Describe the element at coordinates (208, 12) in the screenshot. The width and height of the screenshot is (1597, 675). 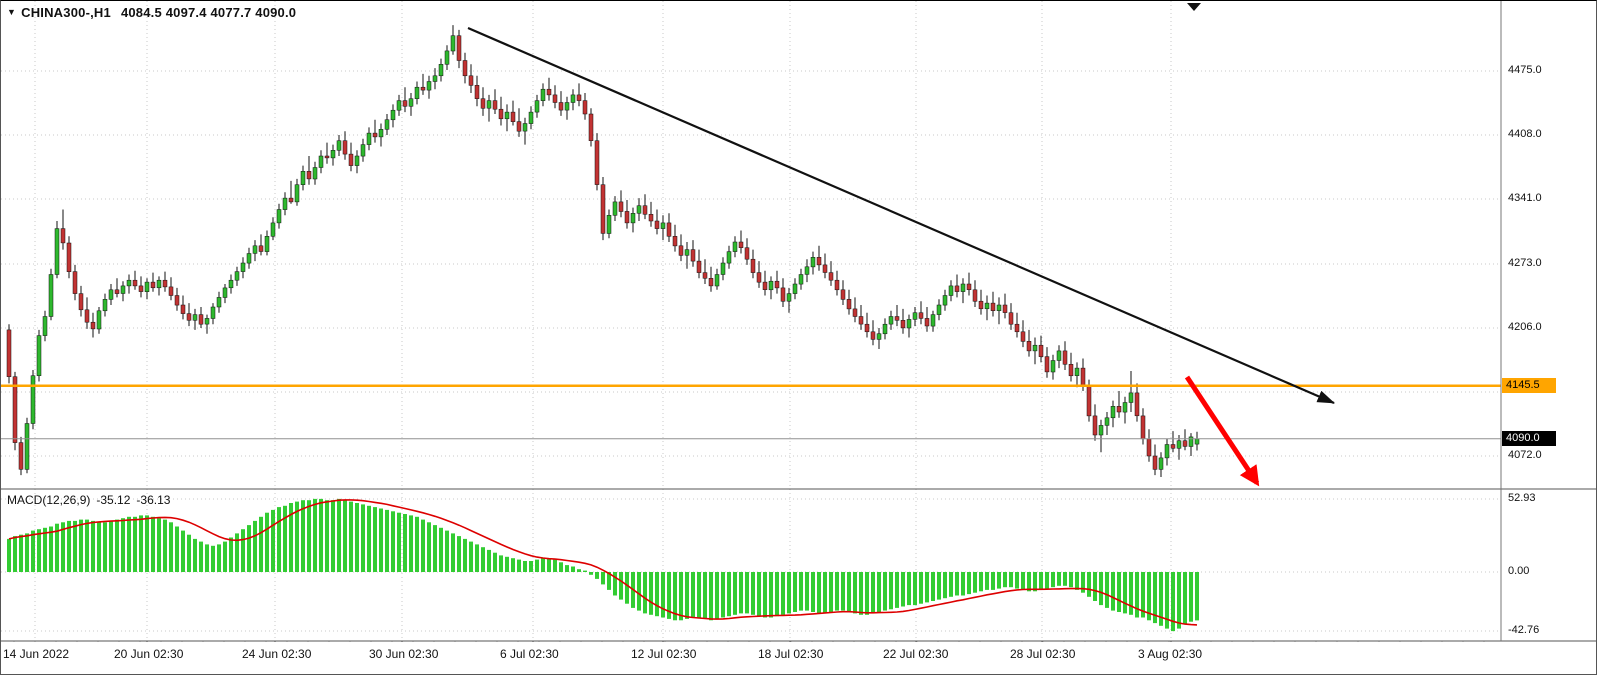
I see `ohlc-values: 4084.5 4097.4 4077.7 4090.0` at that location.